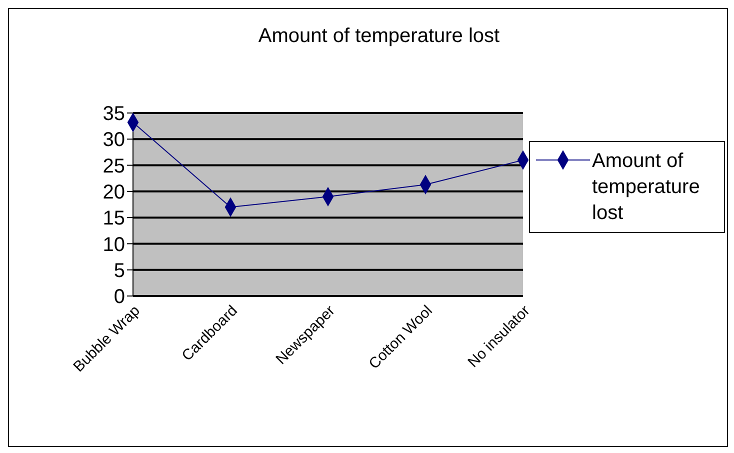 The image size is (734, 453). What do you see at coordinates (113, 193) in the screenshot?
I see `y-tick-label: 20` at bounding box center [113, 193].